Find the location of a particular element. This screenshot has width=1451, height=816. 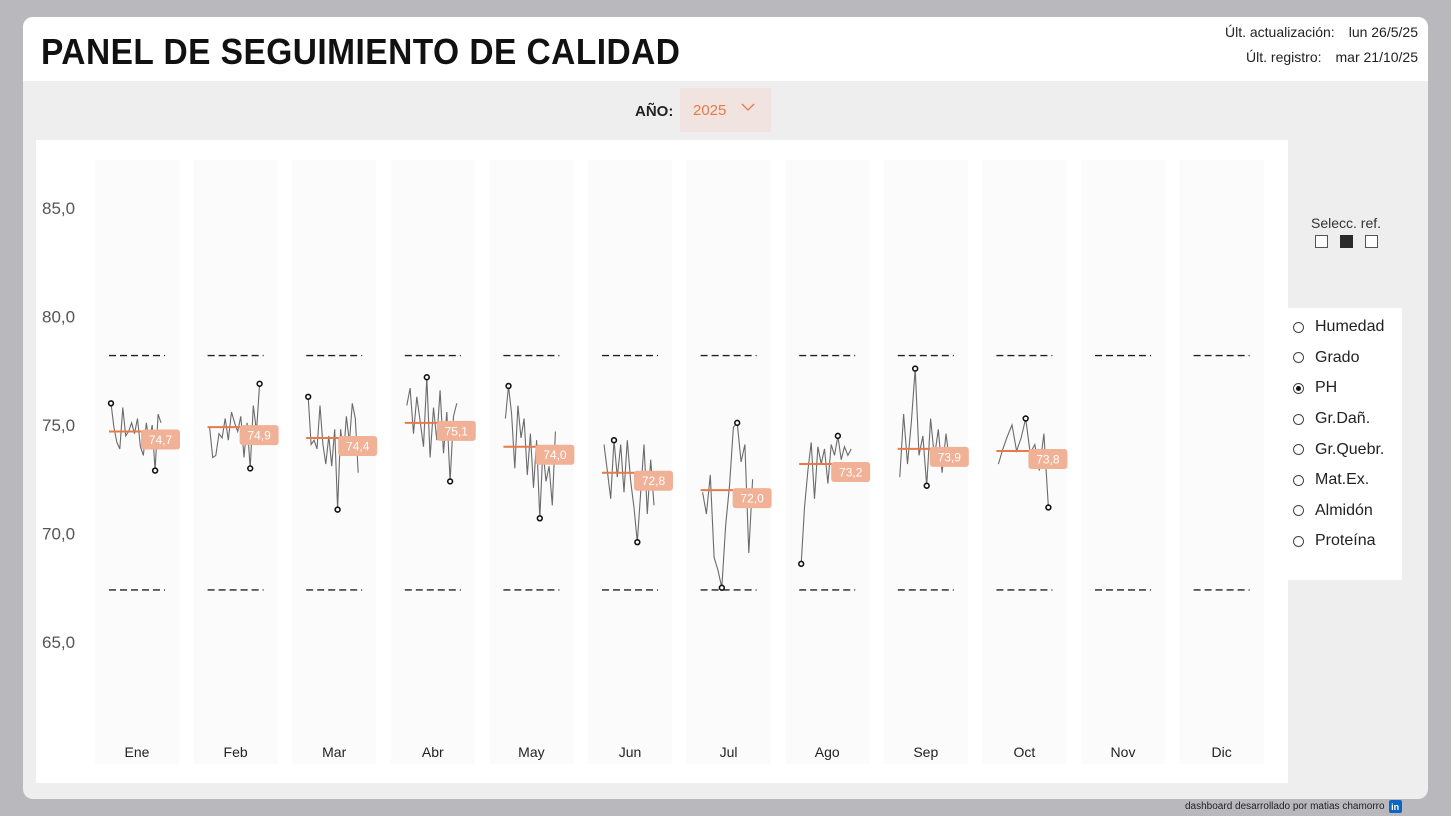

month-label: Mar is located at coordinates (334, 752).